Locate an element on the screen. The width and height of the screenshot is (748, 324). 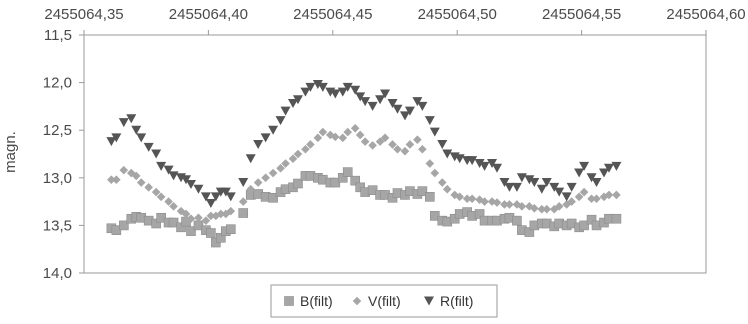
legend: B(filt) V(filt) R(filt) is located at coordinates (384, 301).